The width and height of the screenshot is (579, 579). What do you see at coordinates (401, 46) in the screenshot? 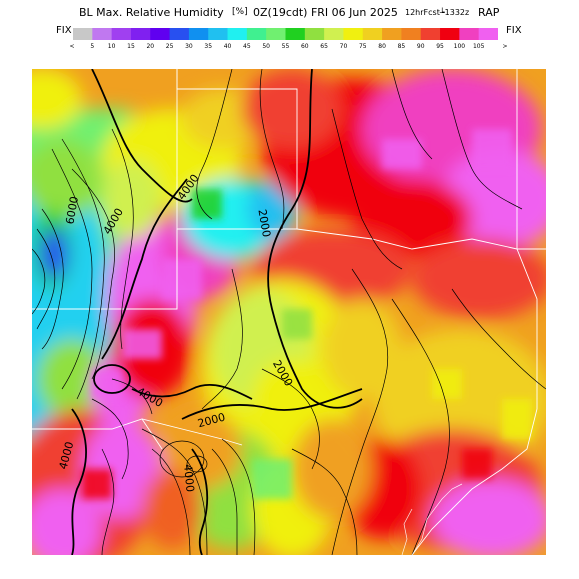
I see `colorbar-tick-label: 85` at bounding box center [401, 46].